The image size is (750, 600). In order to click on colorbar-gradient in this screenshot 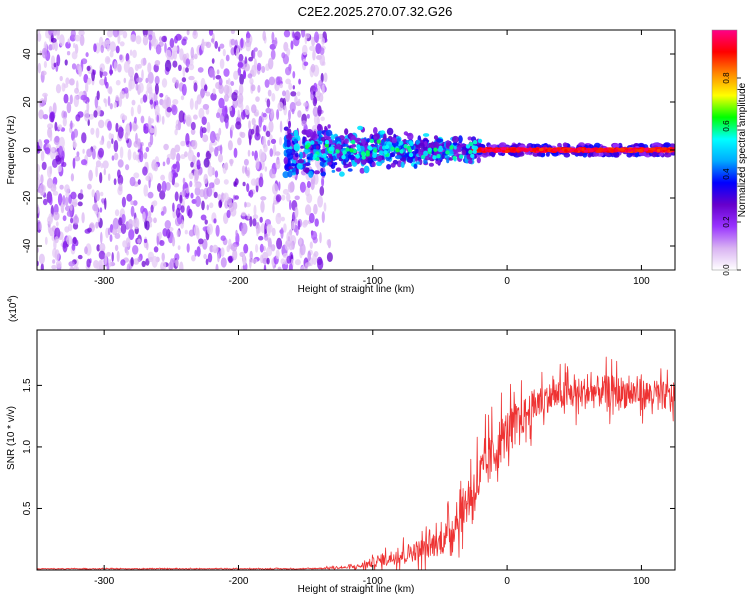, I will do `click(724, 150)`.